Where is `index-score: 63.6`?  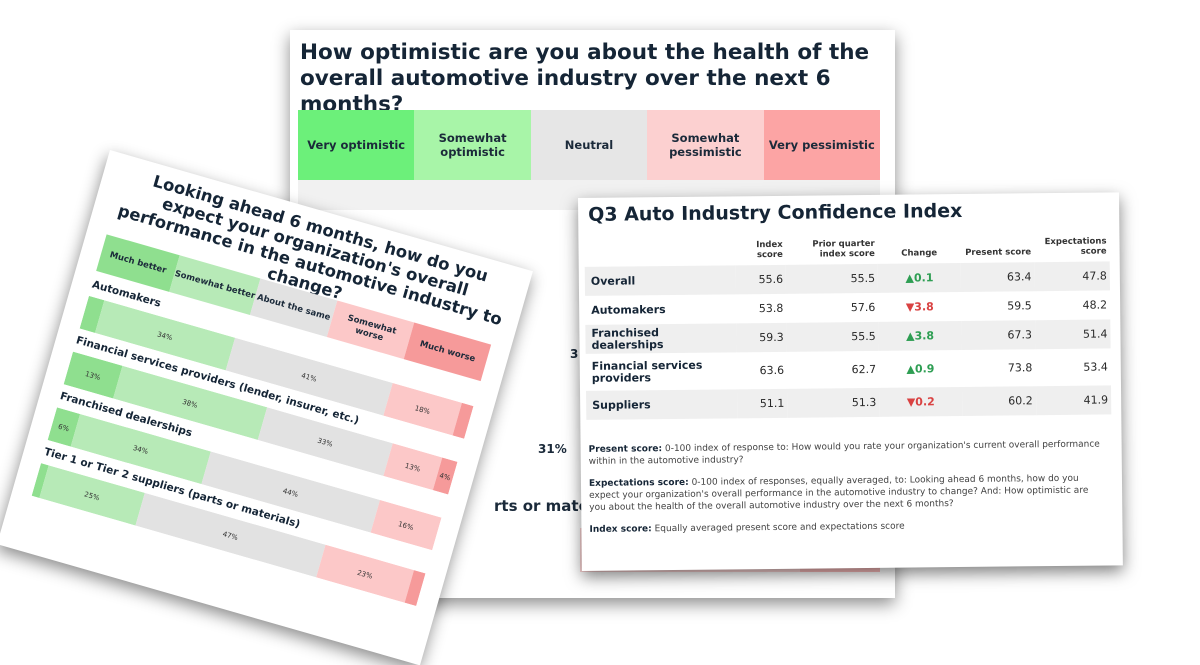 index-score: 63.6 is located at coordinates (772, 370).